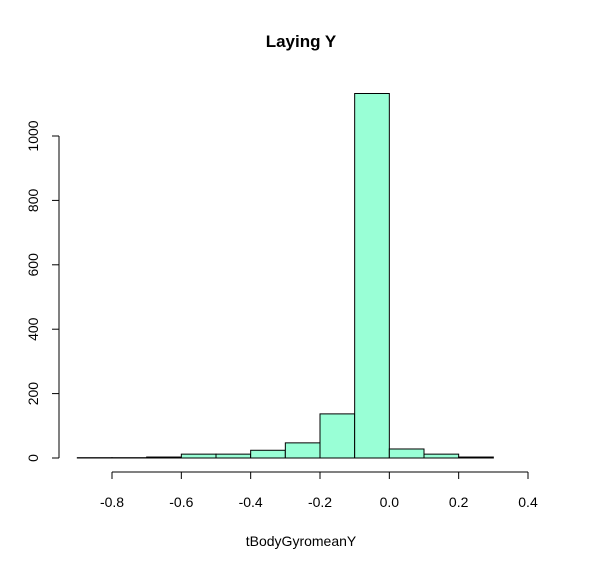 The height and width of the screenshot is (566, 602). What do you see at coordinates (181, 502) in the screenshot?
I see `x-tick-label: -0.6` at bounding box center [181, 502].